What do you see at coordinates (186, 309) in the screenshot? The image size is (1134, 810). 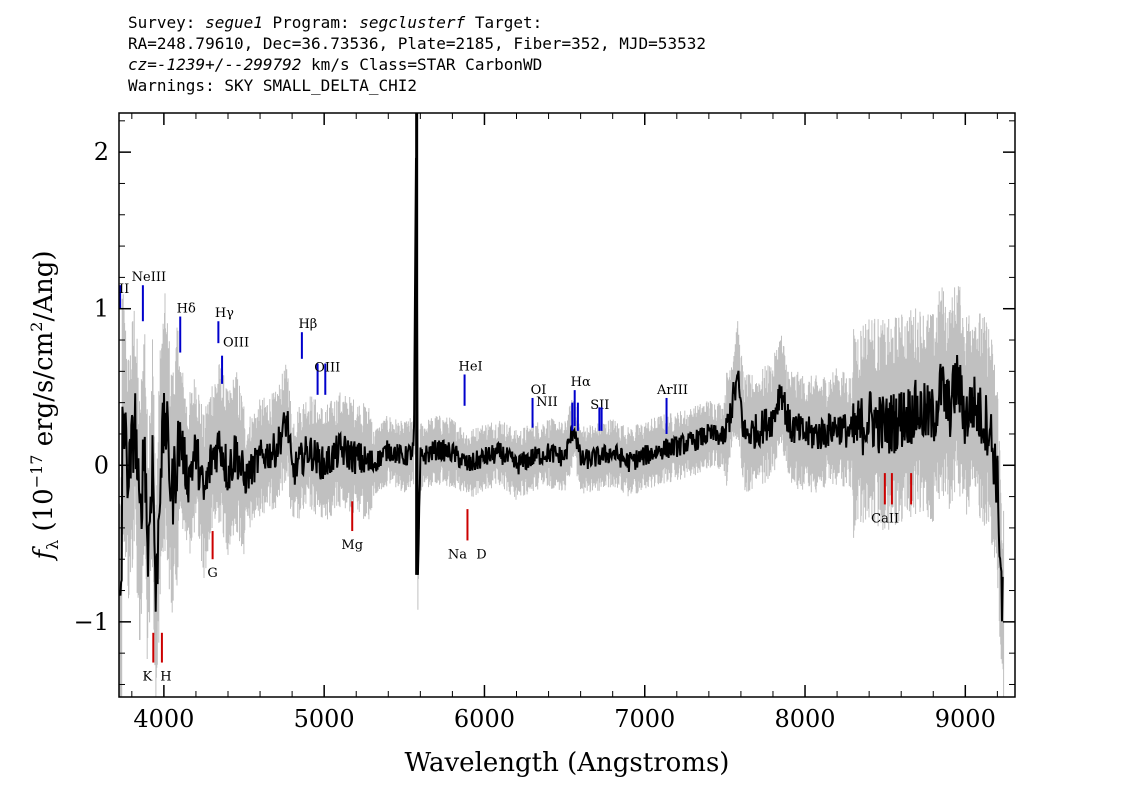 I see `emission-label-hδ-1: Hδ` at bounding box center [186, 309].